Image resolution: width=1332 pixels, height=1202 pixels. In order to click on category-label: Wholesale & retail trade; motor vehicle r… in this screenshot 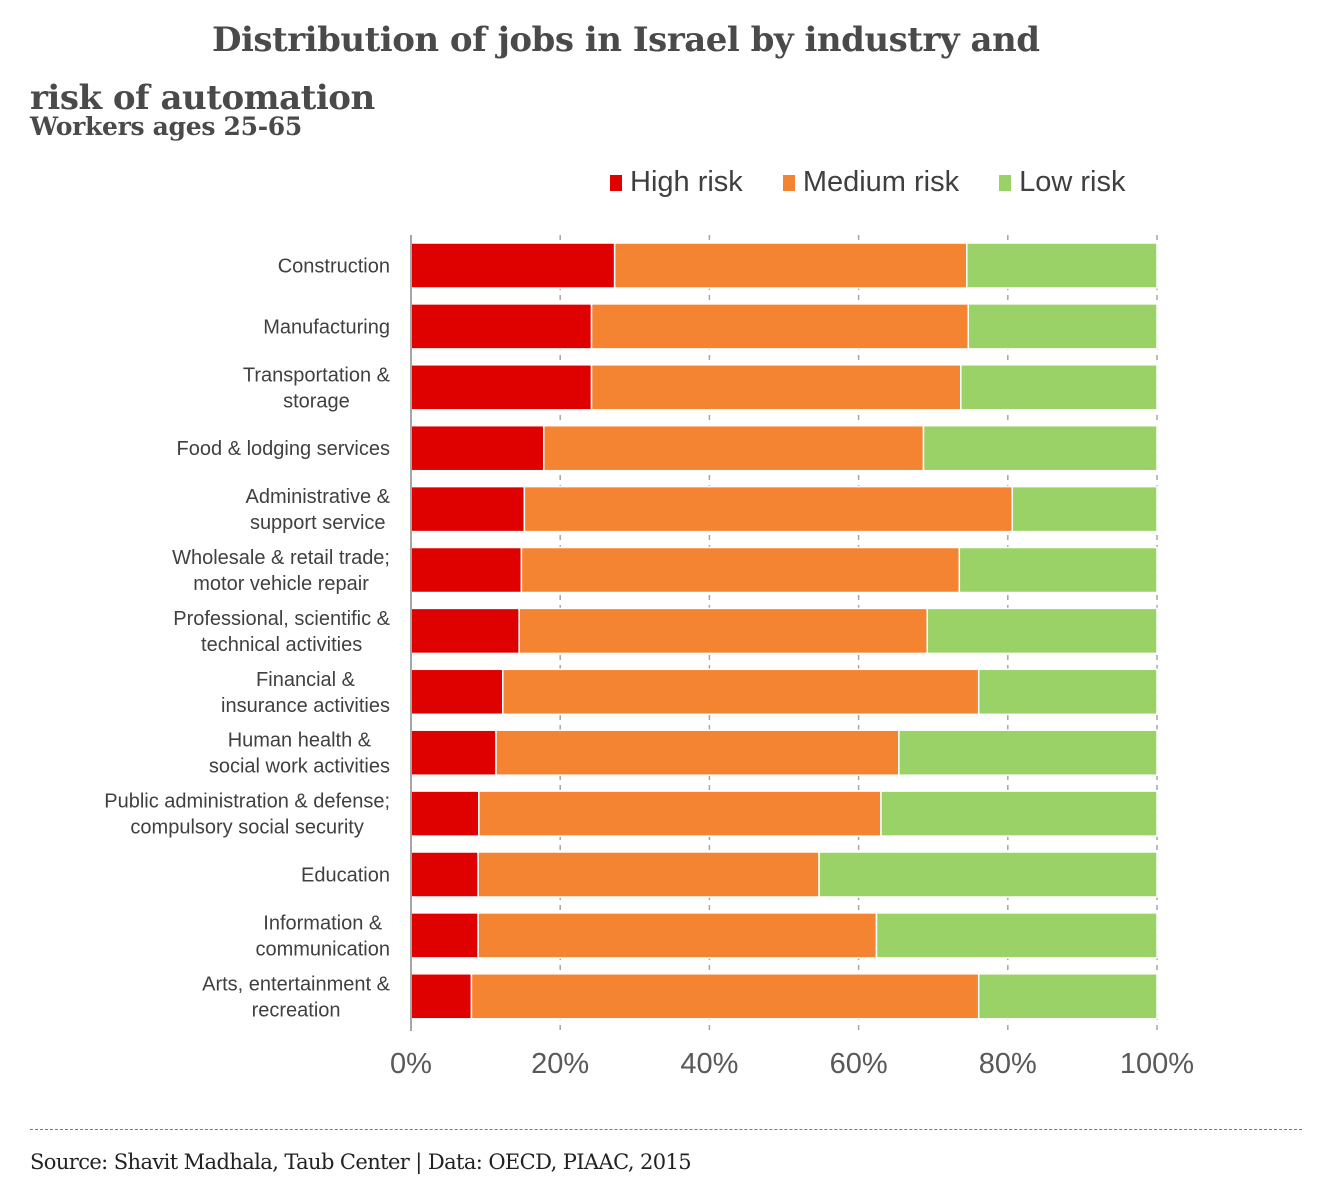, I will do `click(281, 571)`.